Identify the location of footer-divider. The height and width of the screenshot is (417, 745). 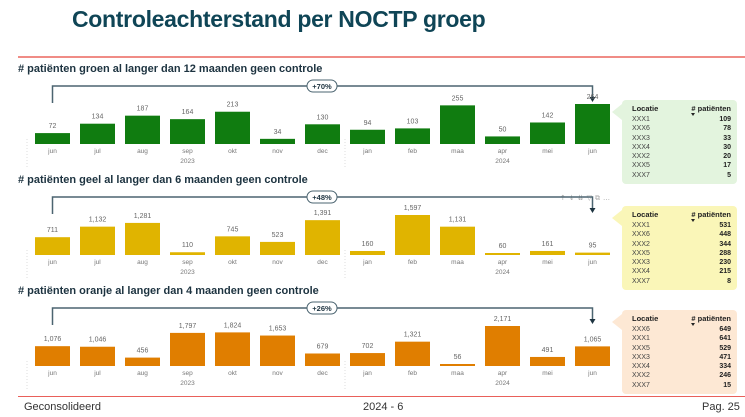
(381, 396).